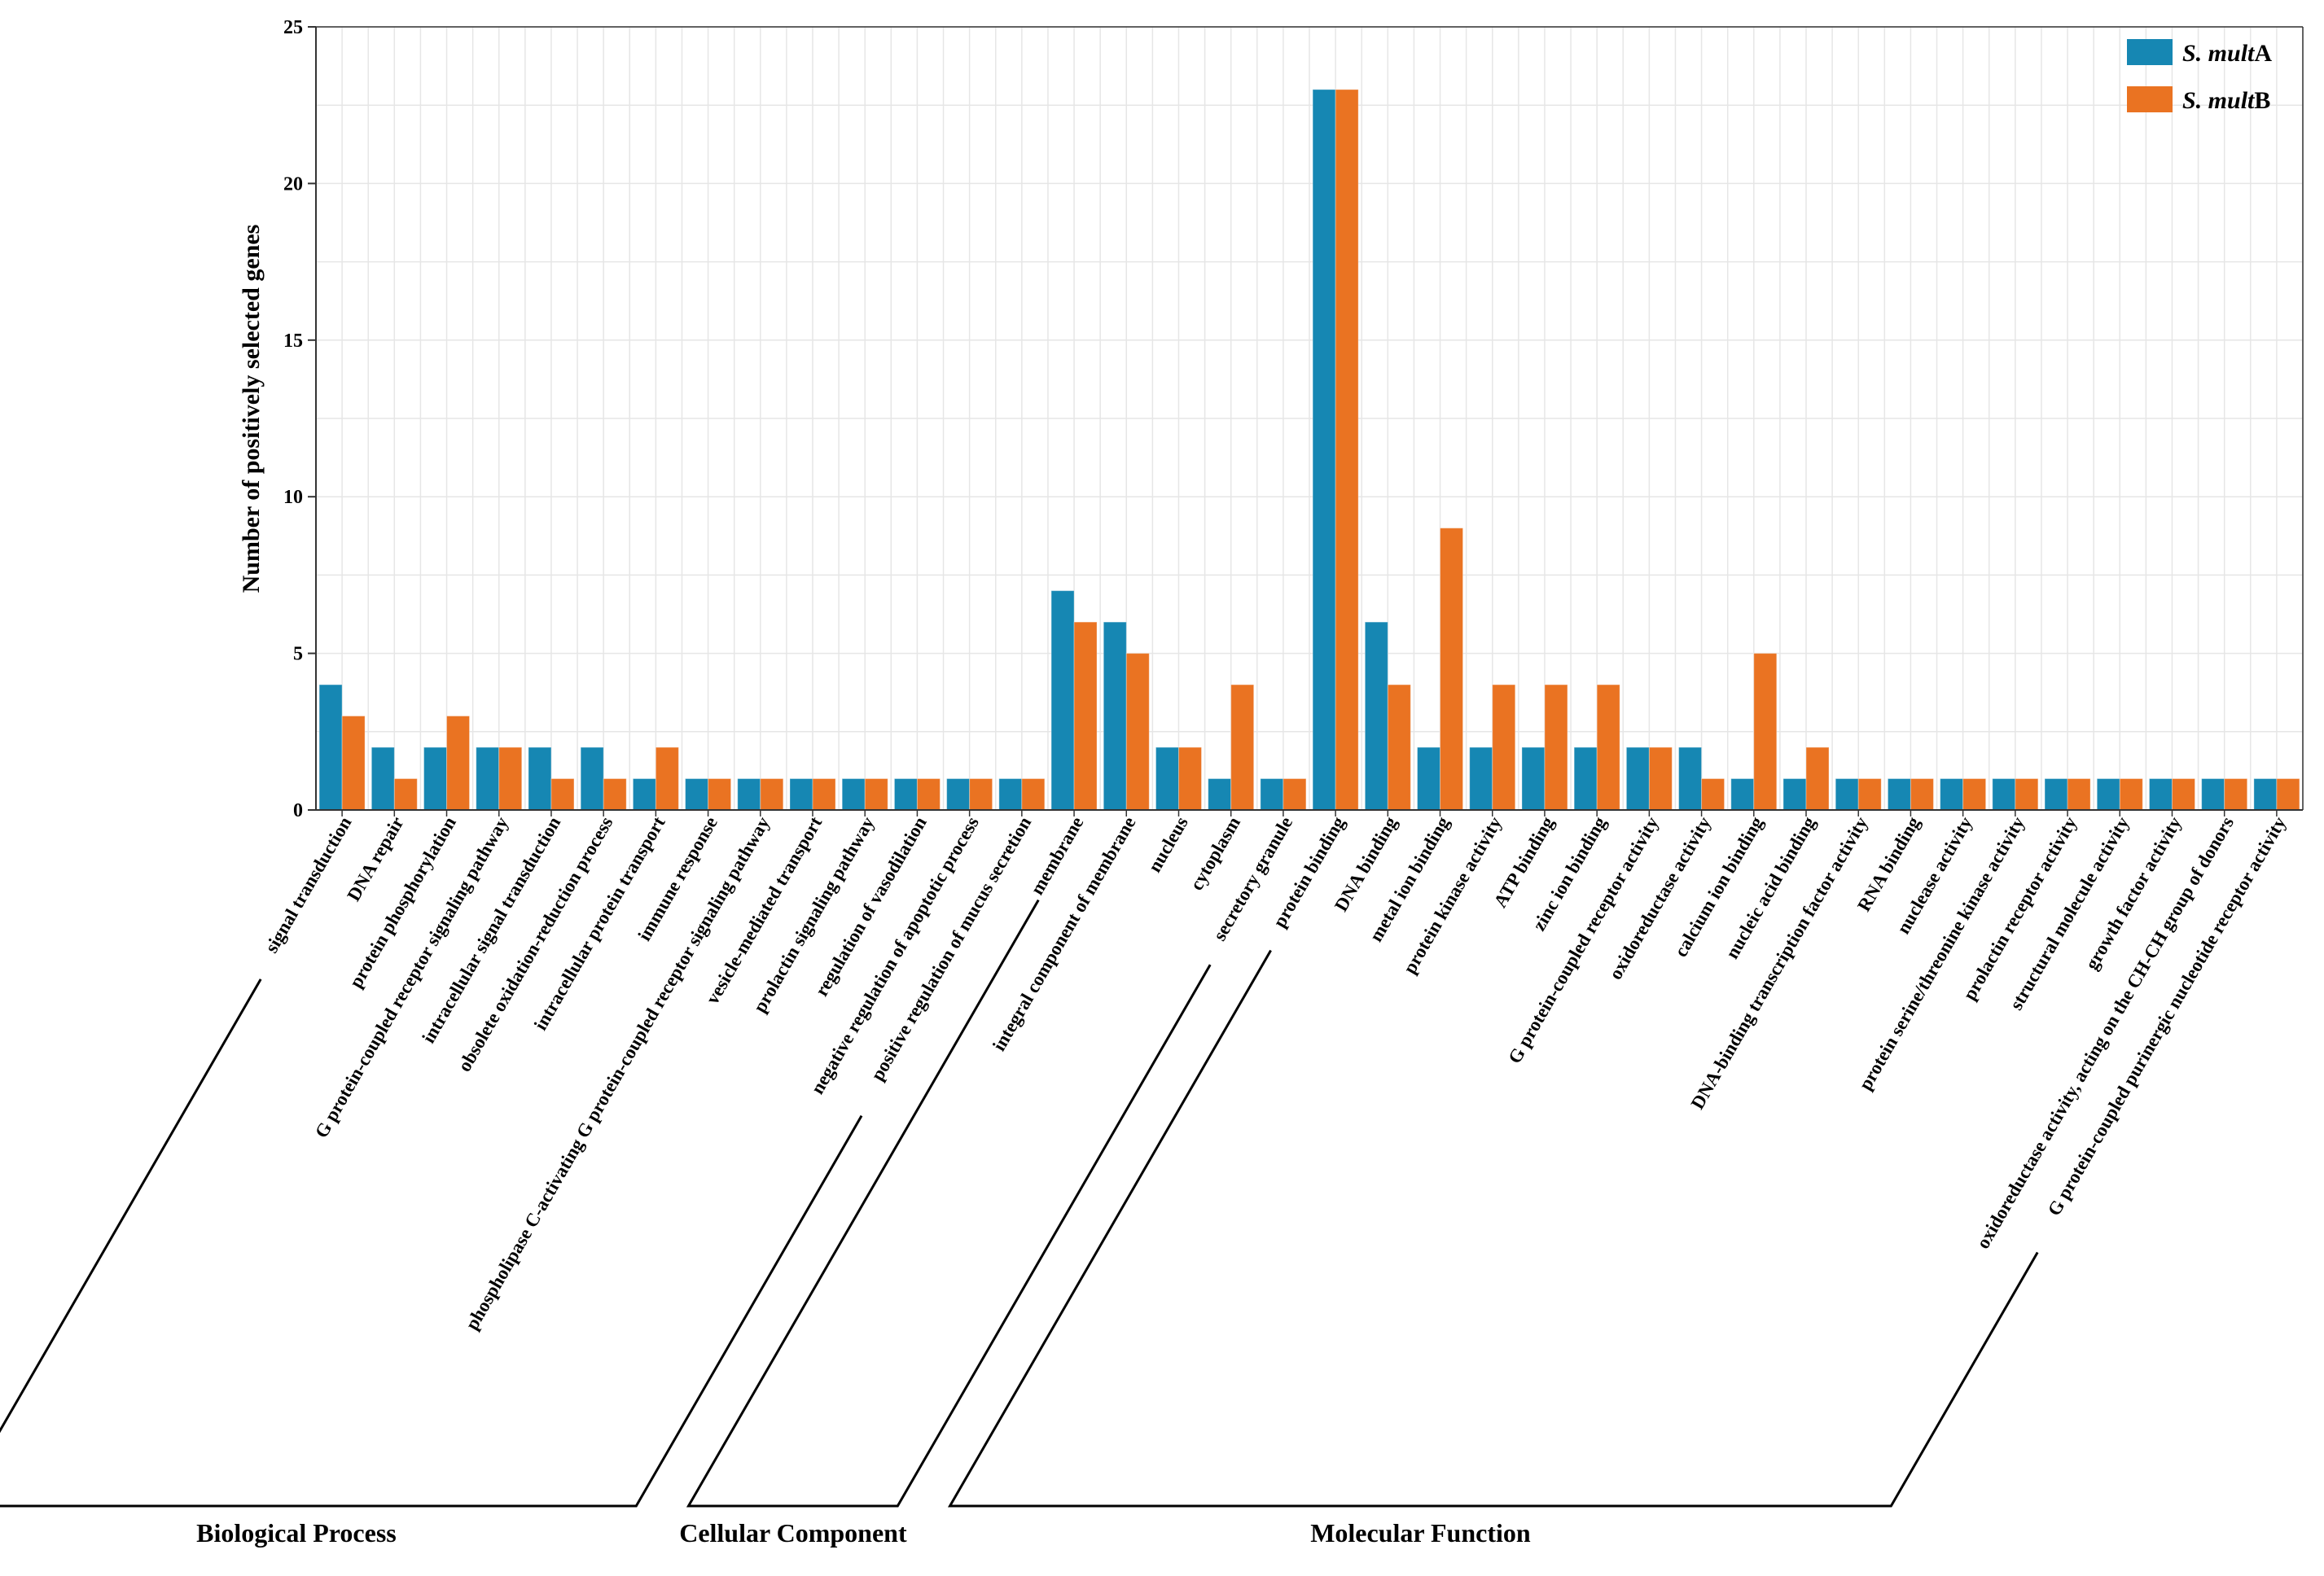  What do you see at coordinates (1420, 1533) in the screenshot?
I see `group-label-molecular-function: Molecular Function` at bounding box center [1420, 1533].